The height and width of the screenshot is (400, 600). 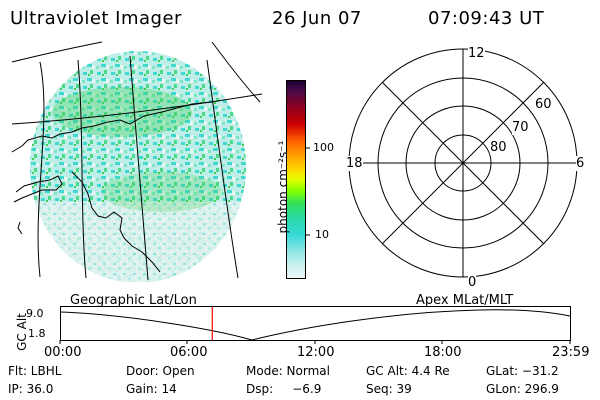 What do you see at coordinates (283, 187) in the screenshot?
I see `color-scale-unit: photon cm⁻²s⁻¹` at bounding box center [283, 187].